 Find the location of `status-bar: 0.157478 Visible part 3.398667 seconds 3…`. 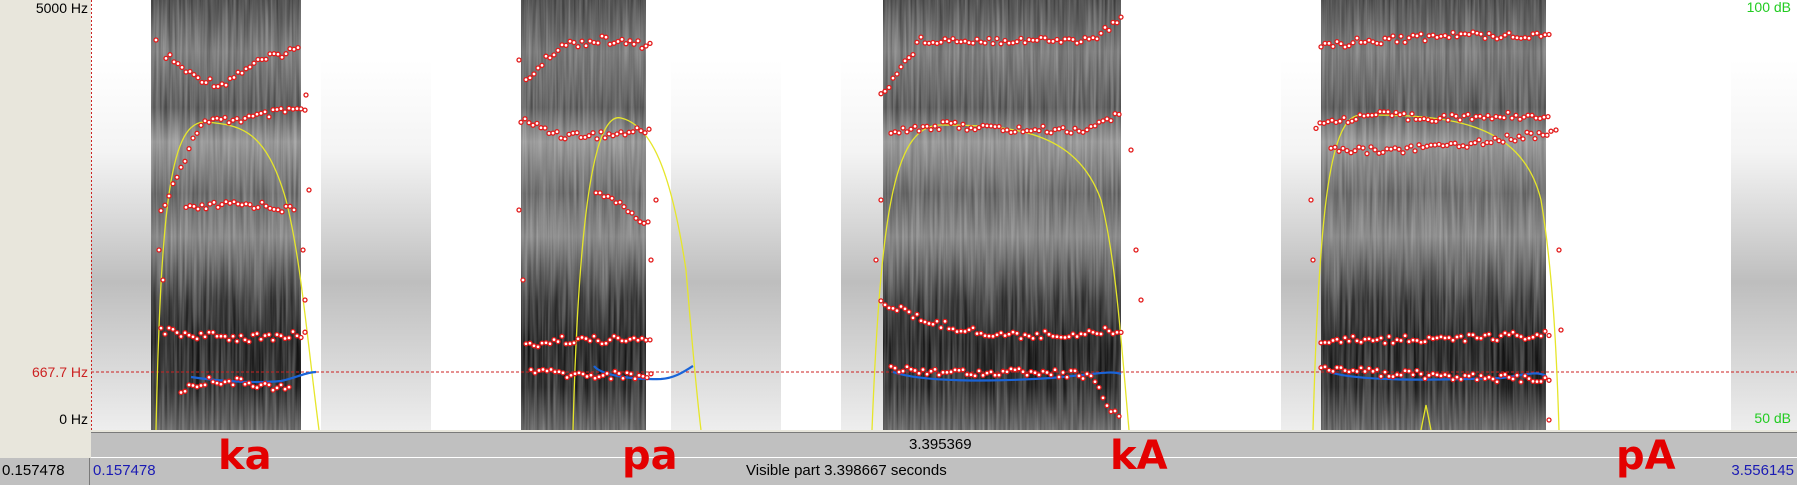

status-bar: 0.157478 Visible part 3.398667 seconds 3… is located at coordinates (898, 471).